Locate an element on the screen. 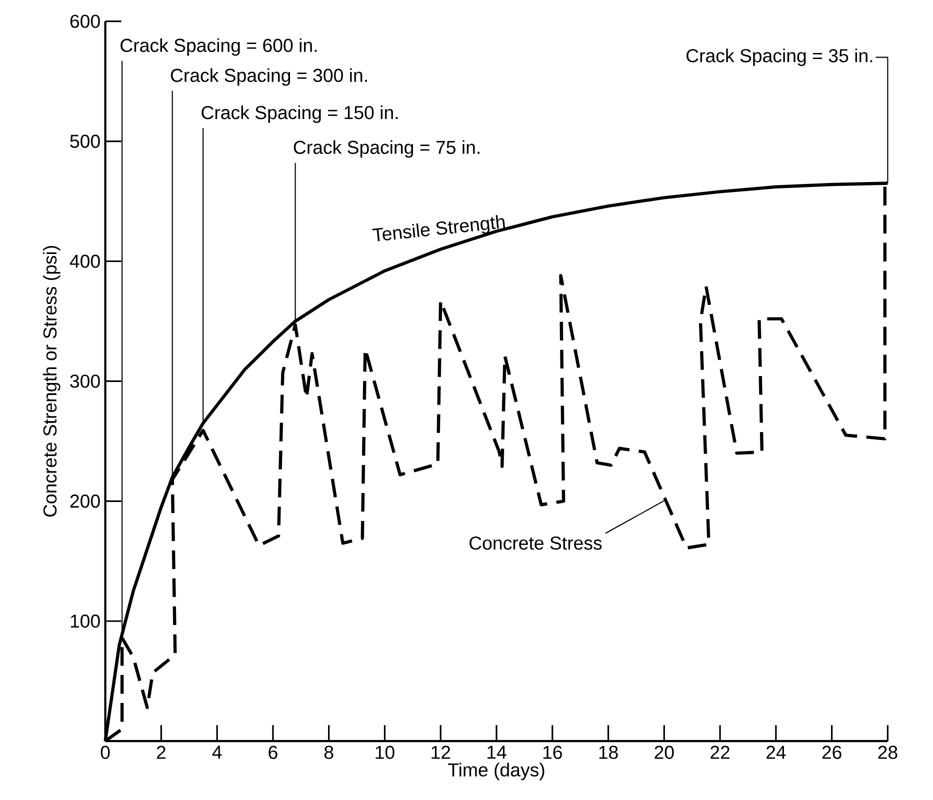 The width and height of the screenshot is (933, 800). x-tick-label: 2 is located at coordinates (161, 752).